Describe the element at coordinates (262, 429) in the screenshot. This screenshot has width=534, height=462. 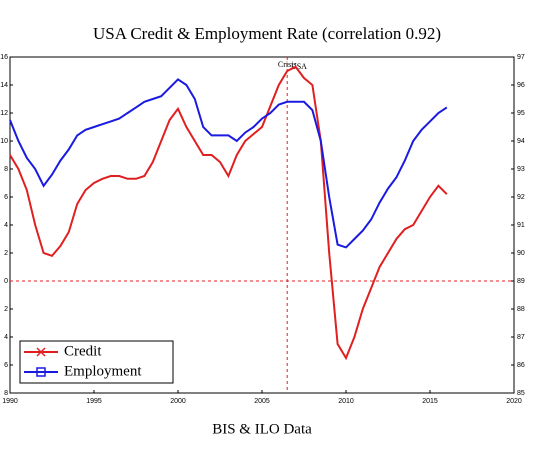
I see `x-axis-label: BIS & ILO Data` at that location.